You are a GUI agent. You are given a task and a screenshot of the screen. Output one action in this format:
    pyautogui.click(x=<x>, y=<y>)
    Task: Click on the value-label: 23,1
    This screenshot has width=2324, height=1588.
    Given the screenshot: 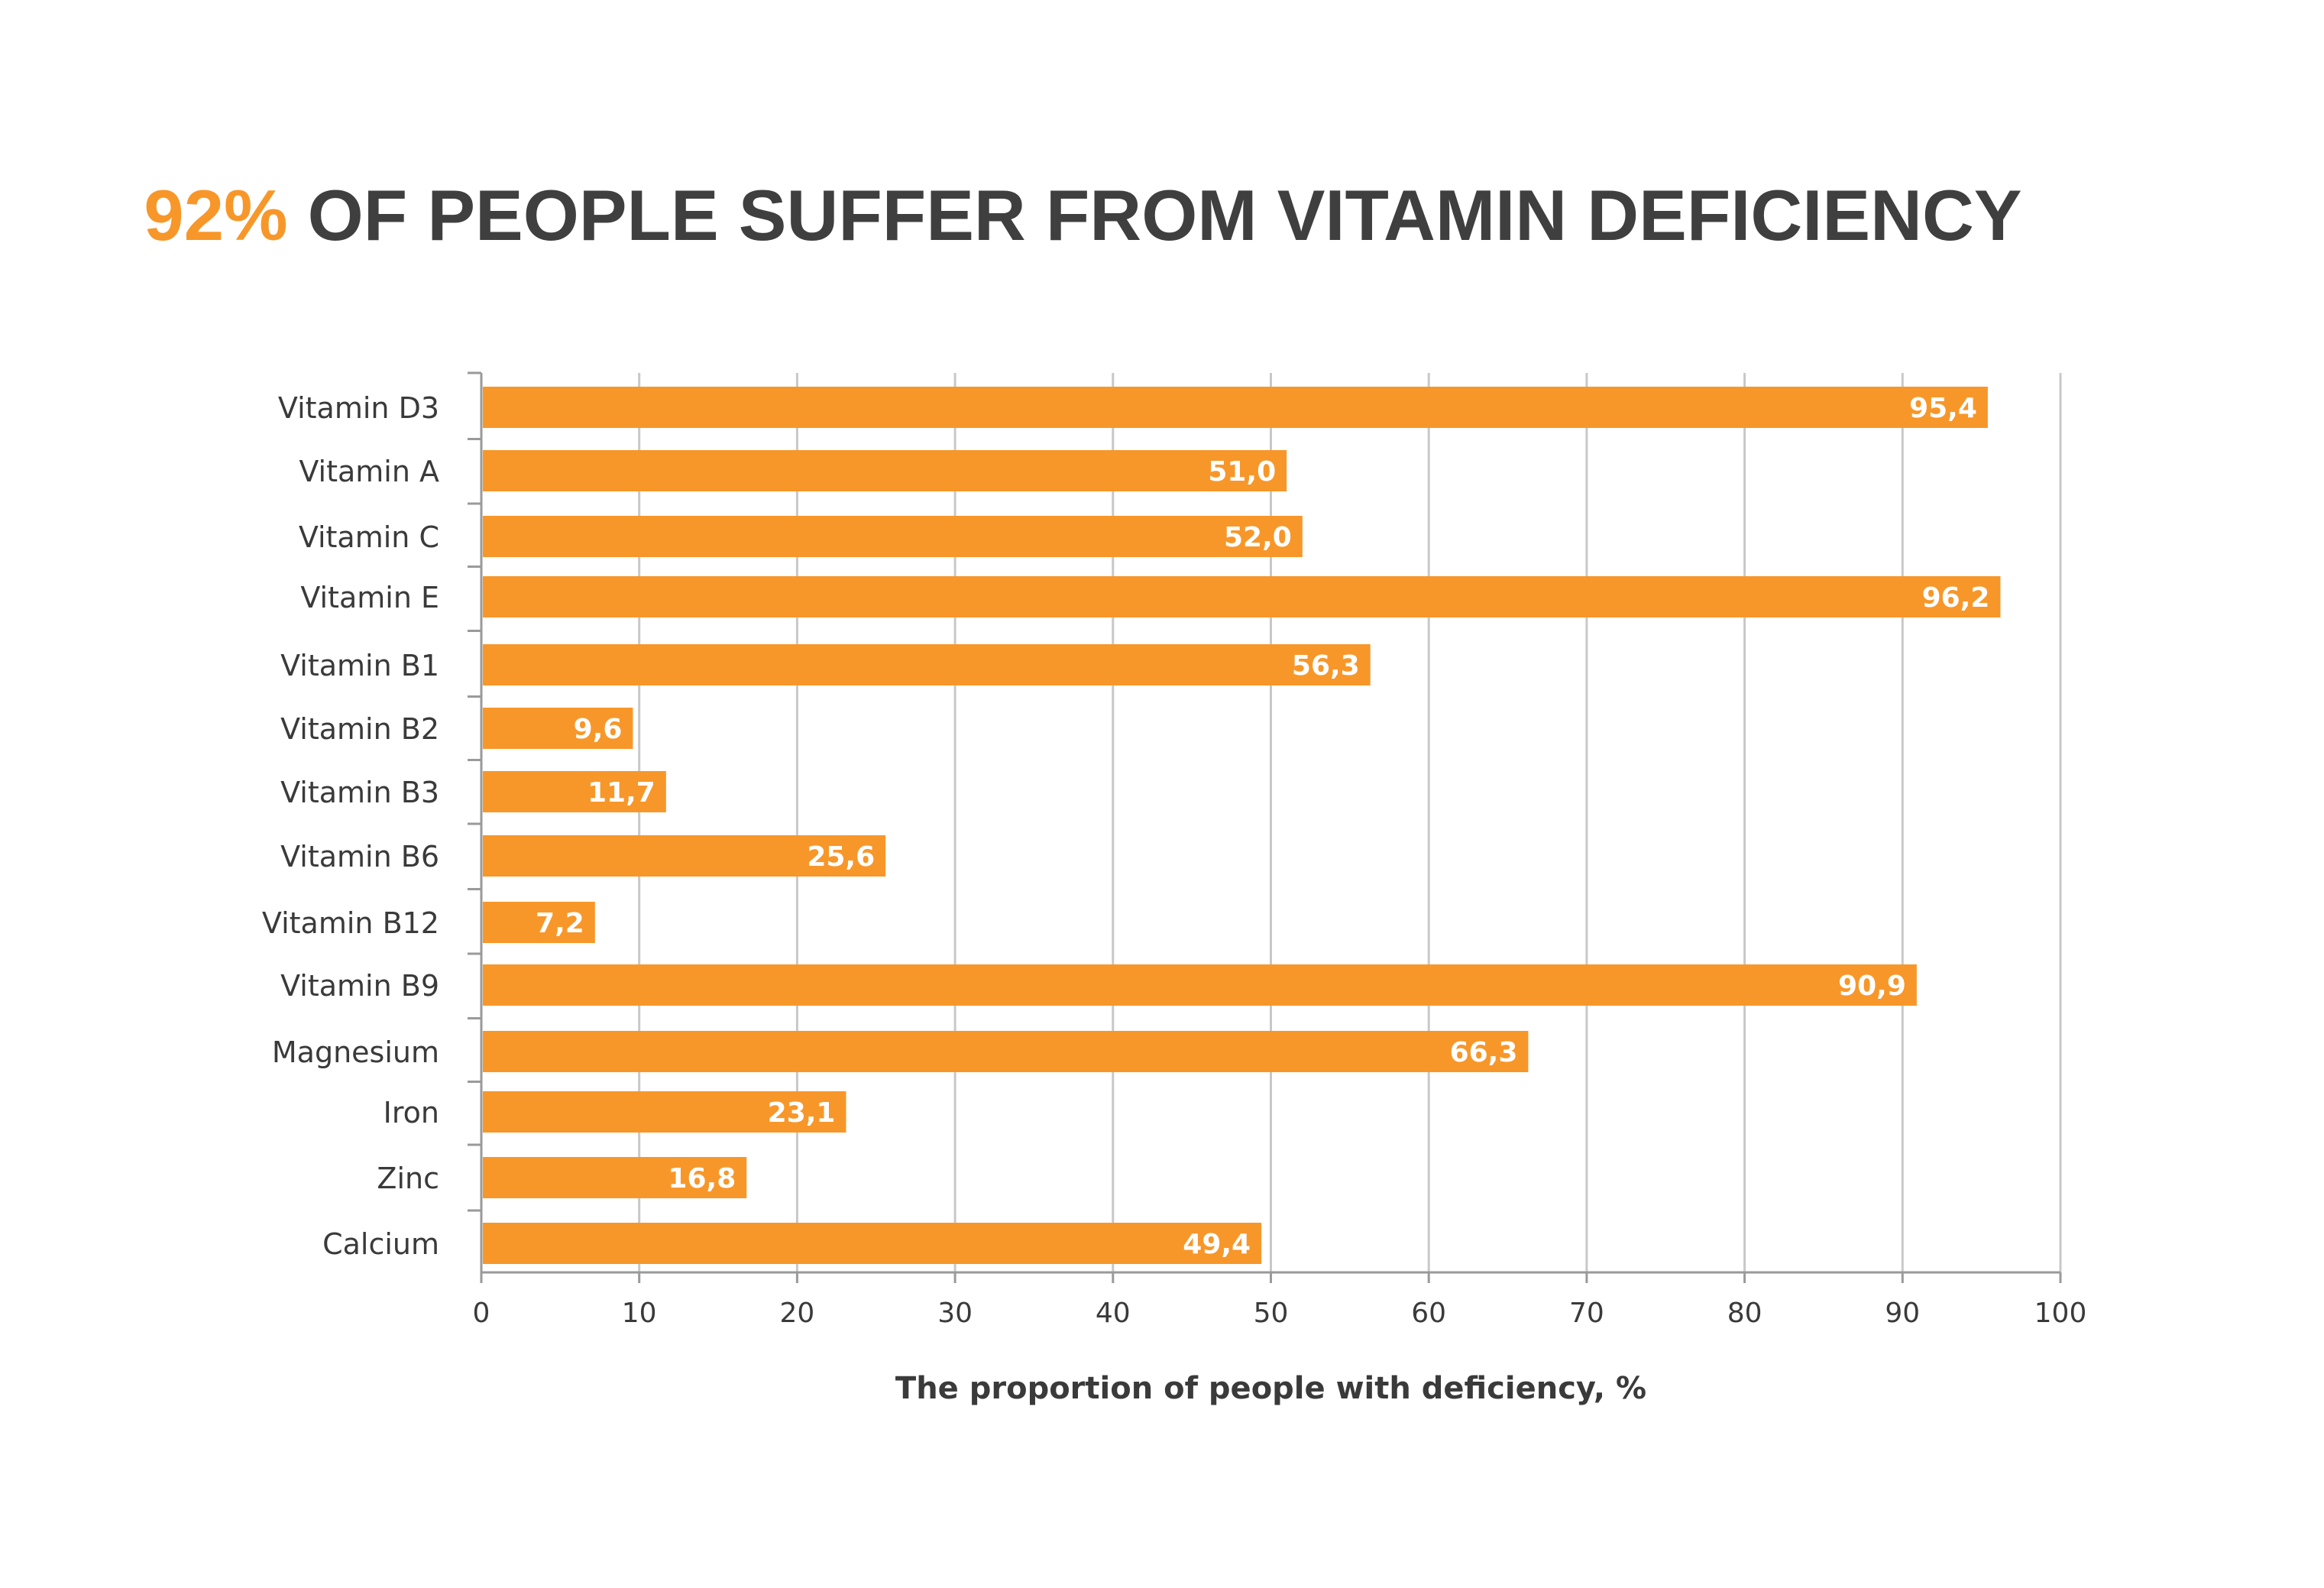 What is the action you would take?
    pyautogui.click(x=802, y=1113)
    